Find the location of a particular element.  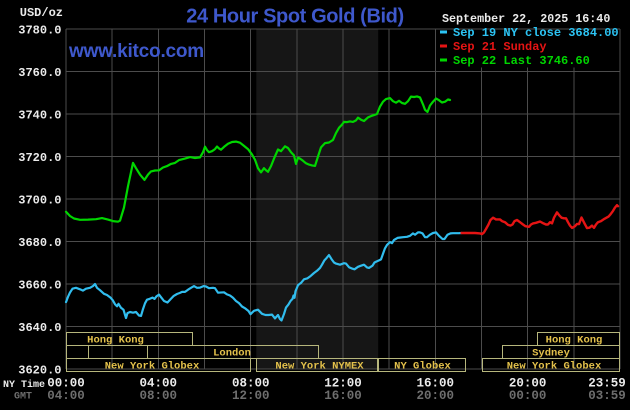

svg-text: 3660.0 is located at coordinates (39, 285).